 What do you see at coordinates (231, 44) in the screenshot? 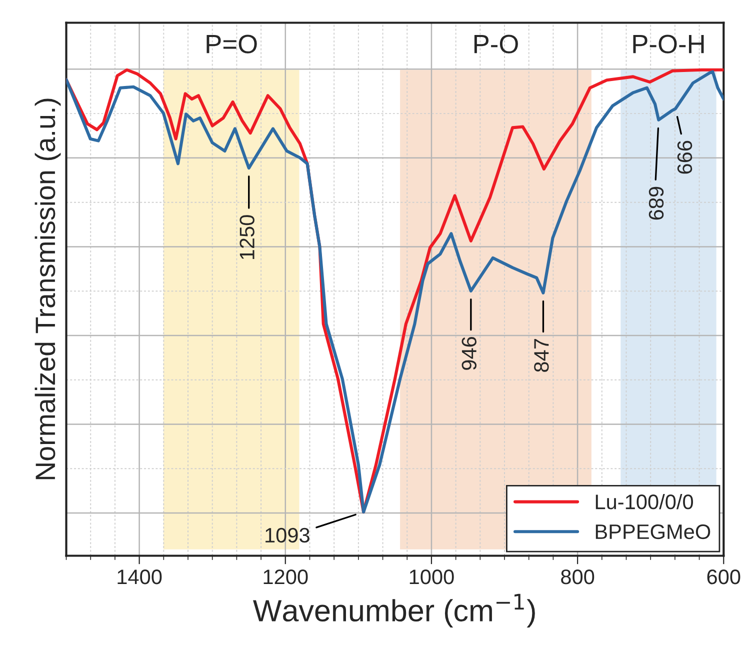
I see `band-label: P=O` at bounding box center [231, 44].